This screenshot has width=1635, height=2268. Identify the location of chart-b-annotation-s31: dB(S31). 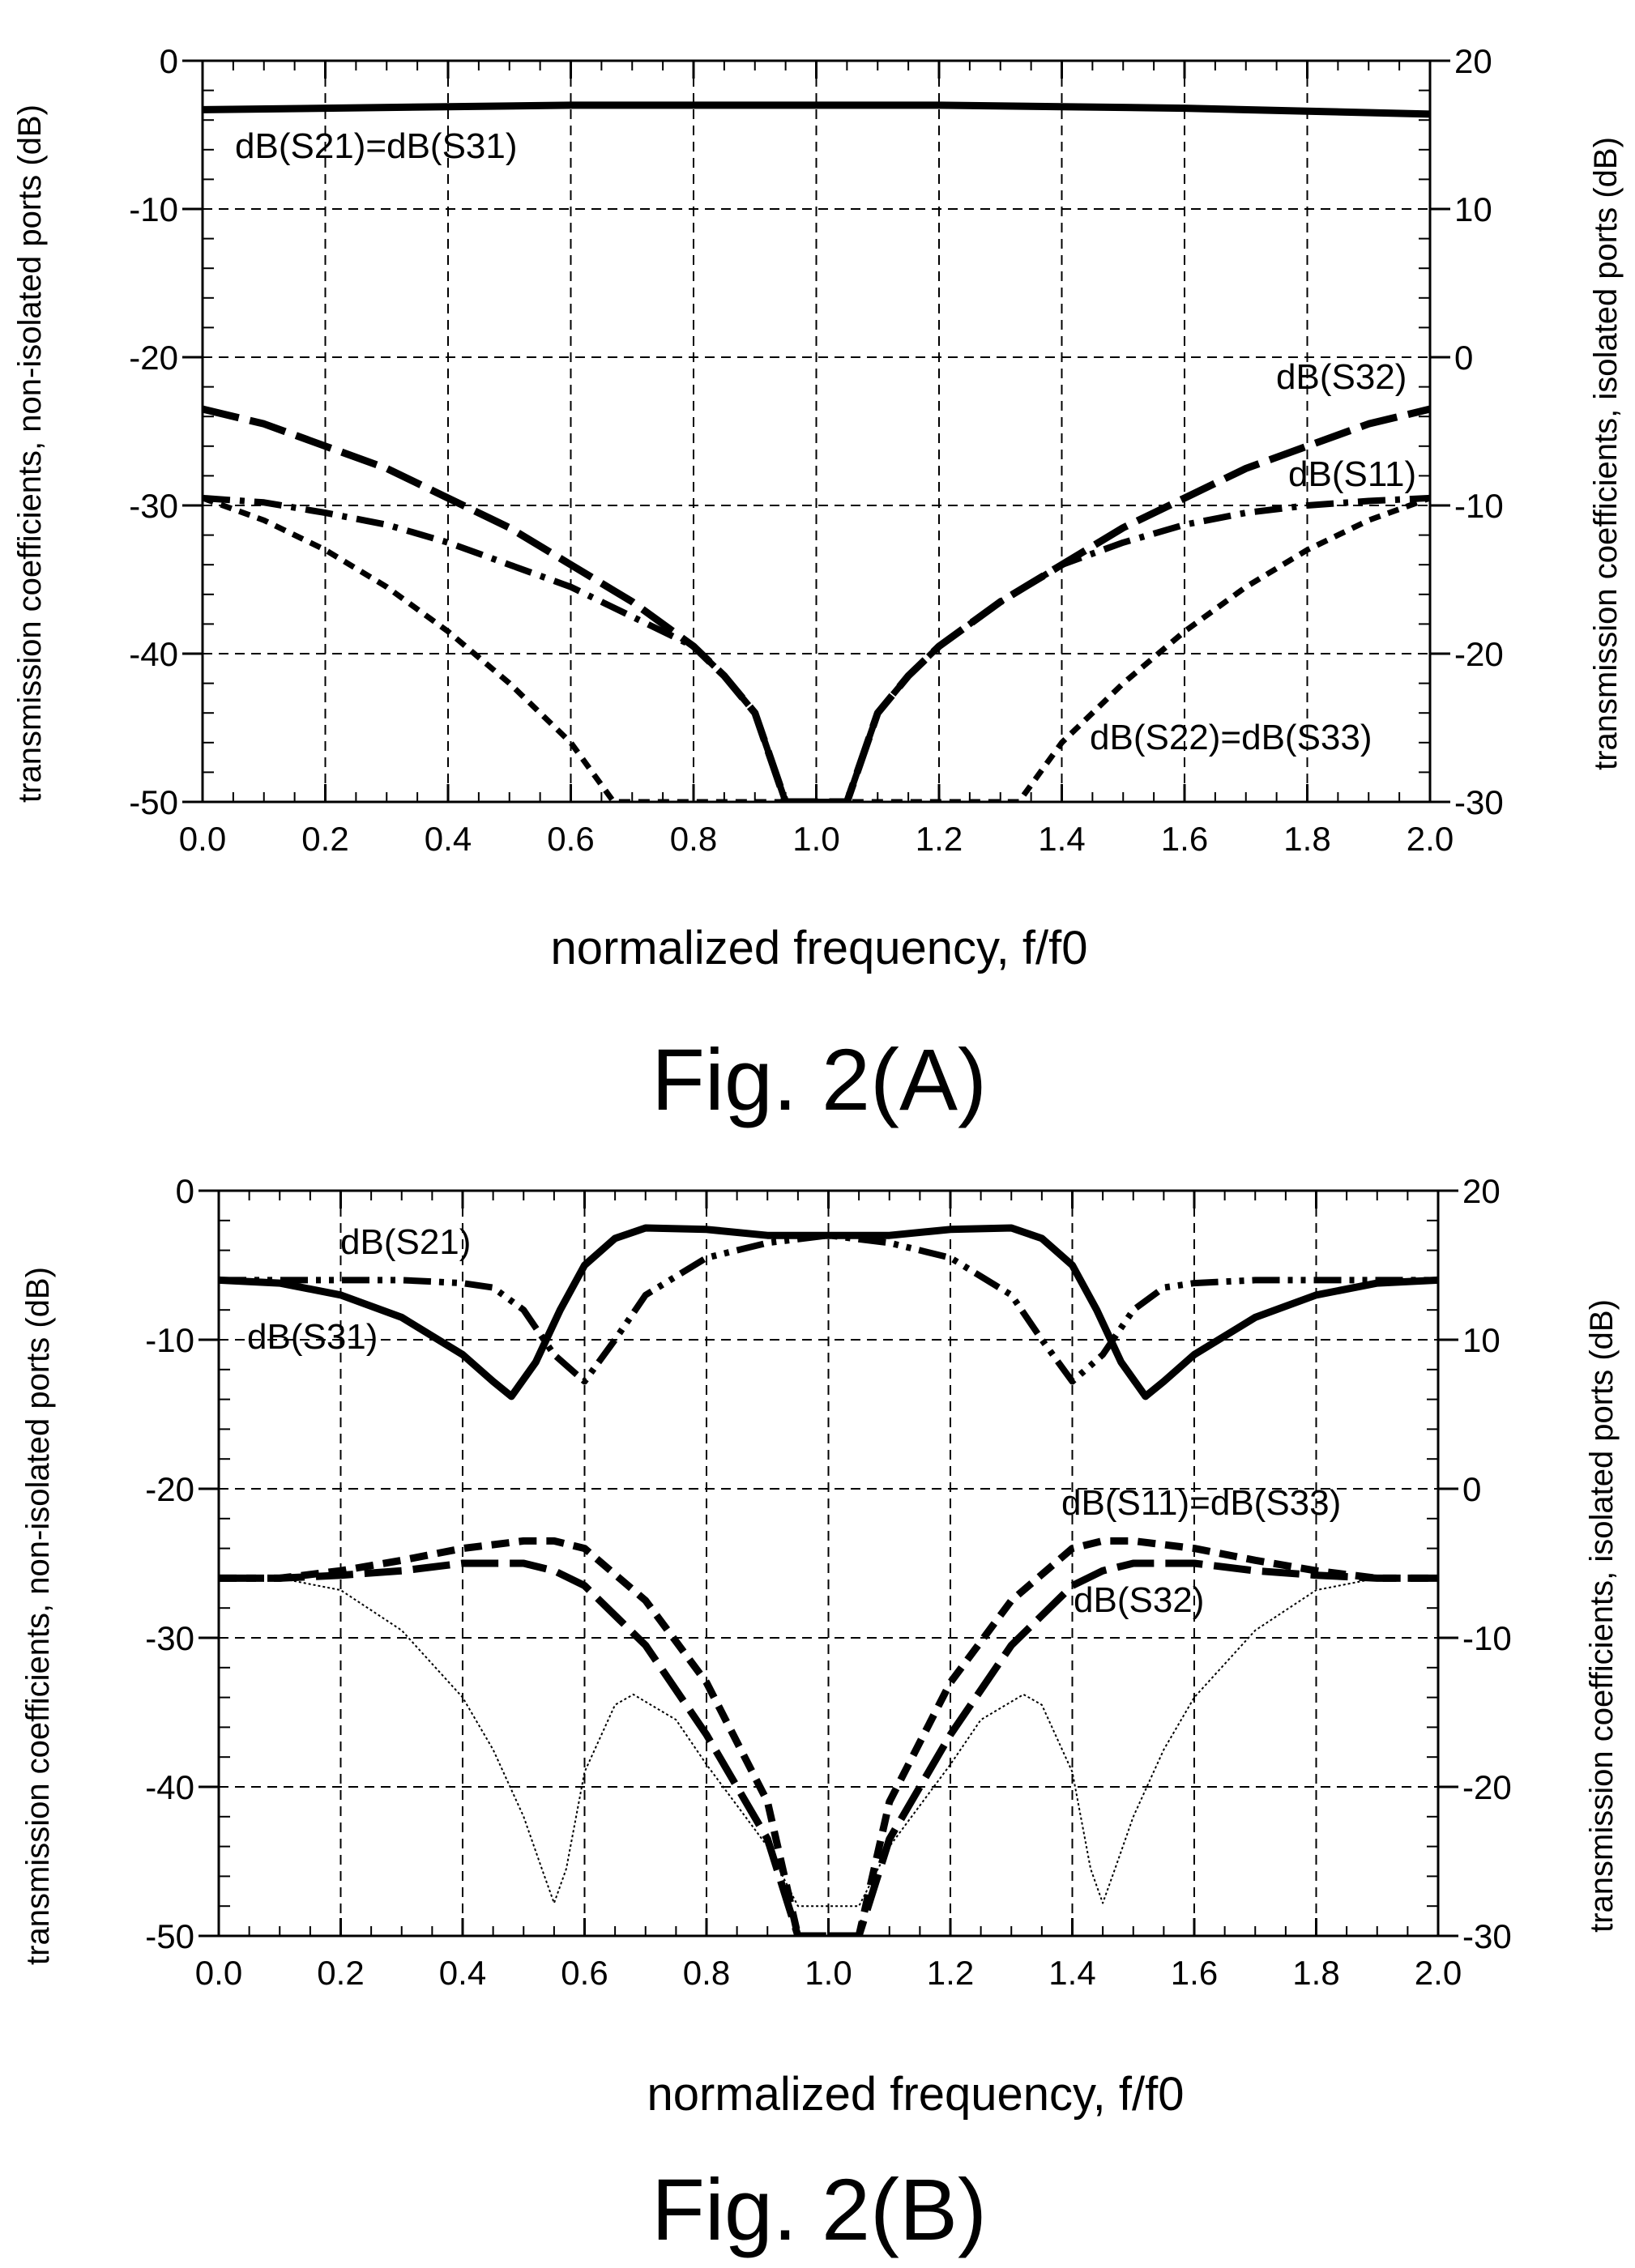
(312, 1337).